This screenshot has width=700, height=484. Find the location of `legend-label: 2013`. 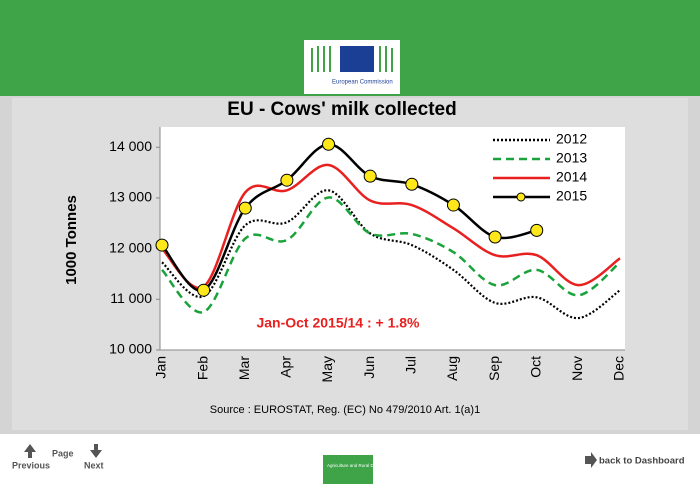

legend-label: 2013 is located at coordinates (571, 158).